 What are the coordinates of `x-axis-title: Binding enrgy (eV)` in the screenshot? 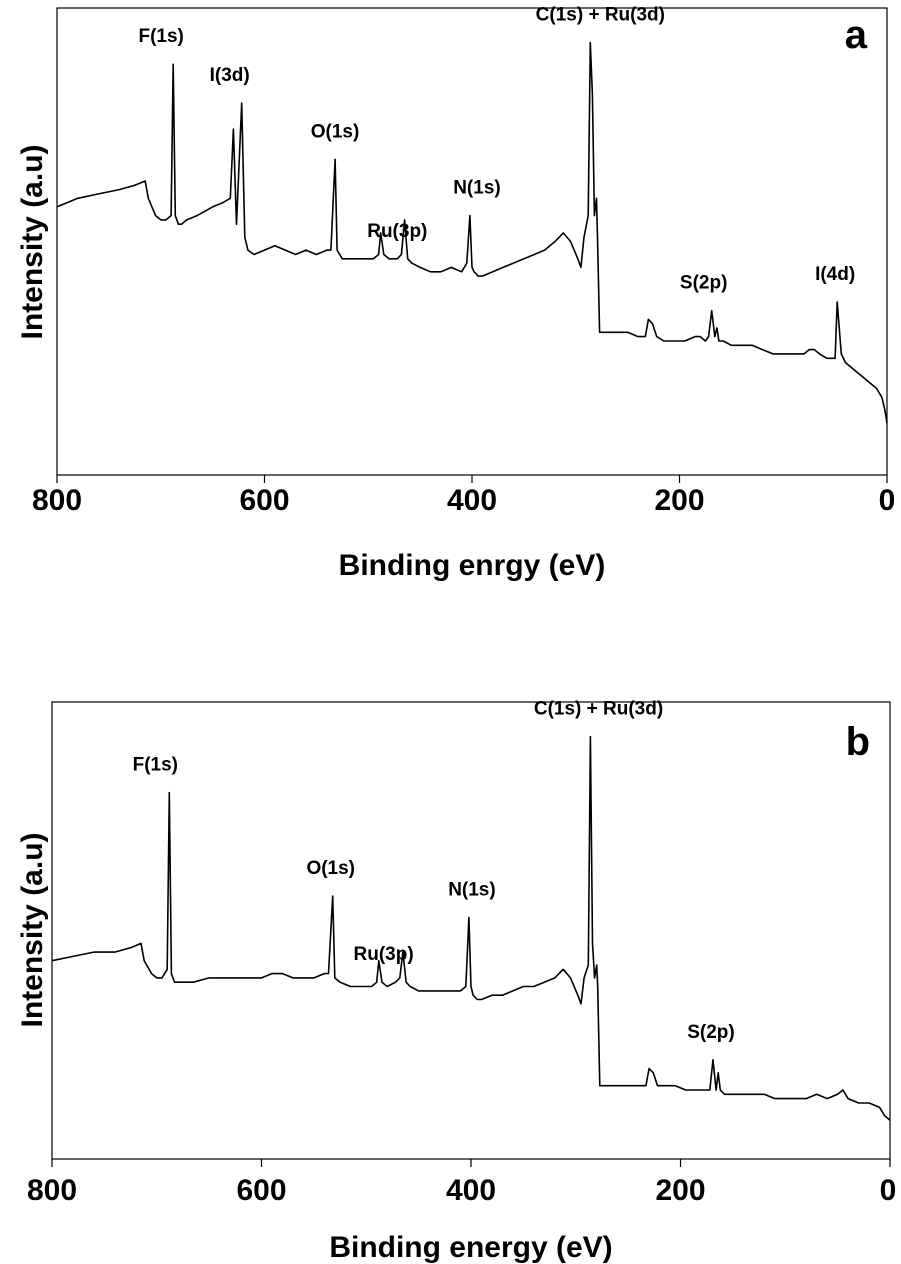 It's located at (472, 565).